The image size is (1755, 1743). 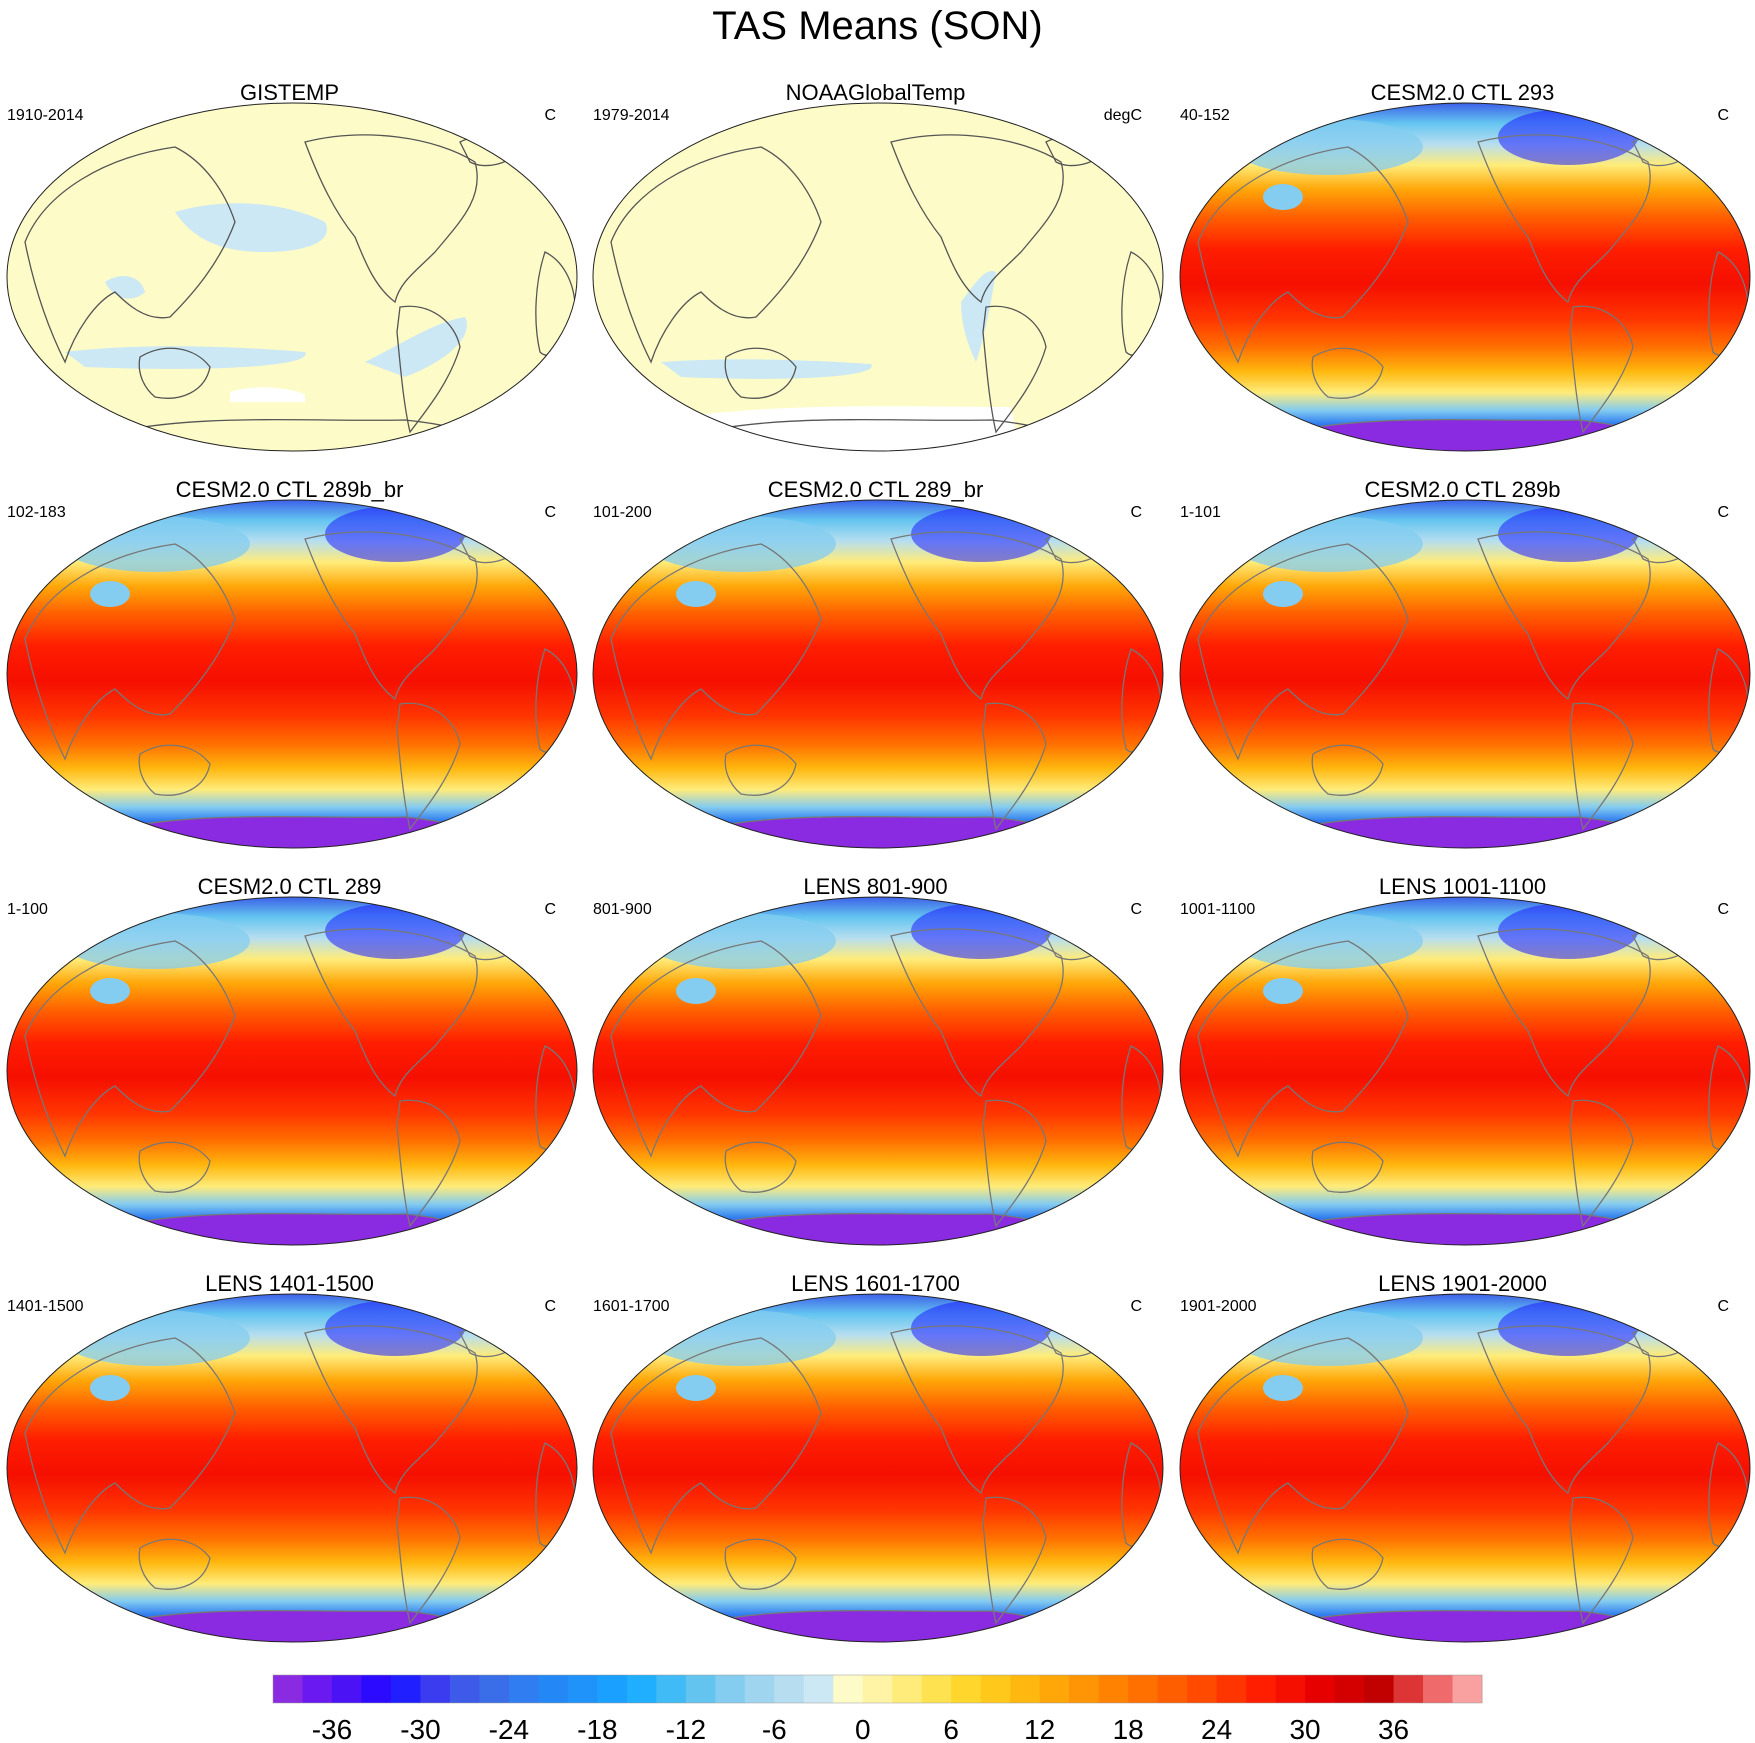 I want to click on colorbar-tick-label: -6, so click(x=774, y=1728).